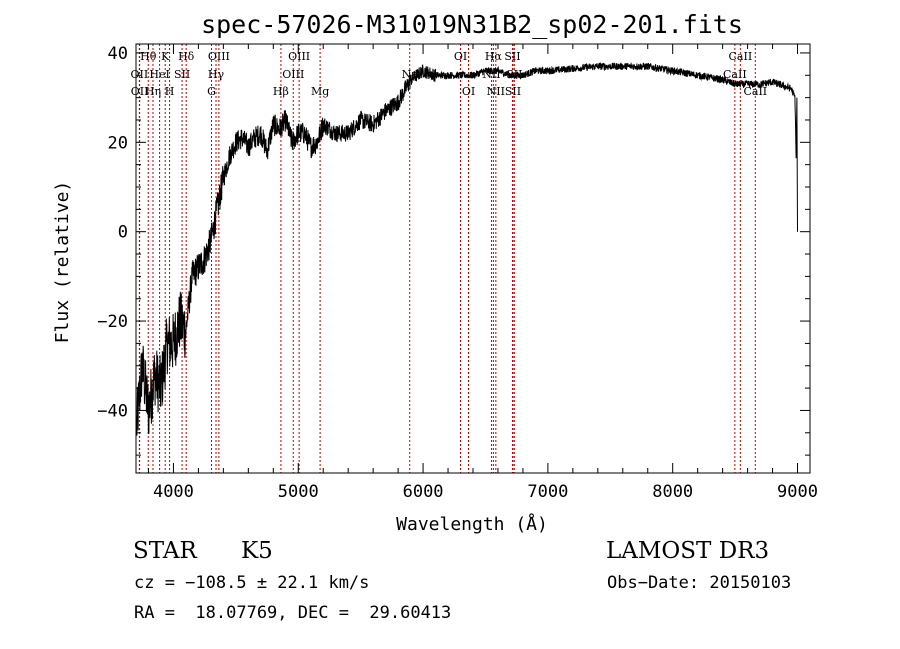 The image size is (900, 649). I want to click on chart-title: spec-57026-M31019N31B2_sp02-201.fits, so click(472, 24).